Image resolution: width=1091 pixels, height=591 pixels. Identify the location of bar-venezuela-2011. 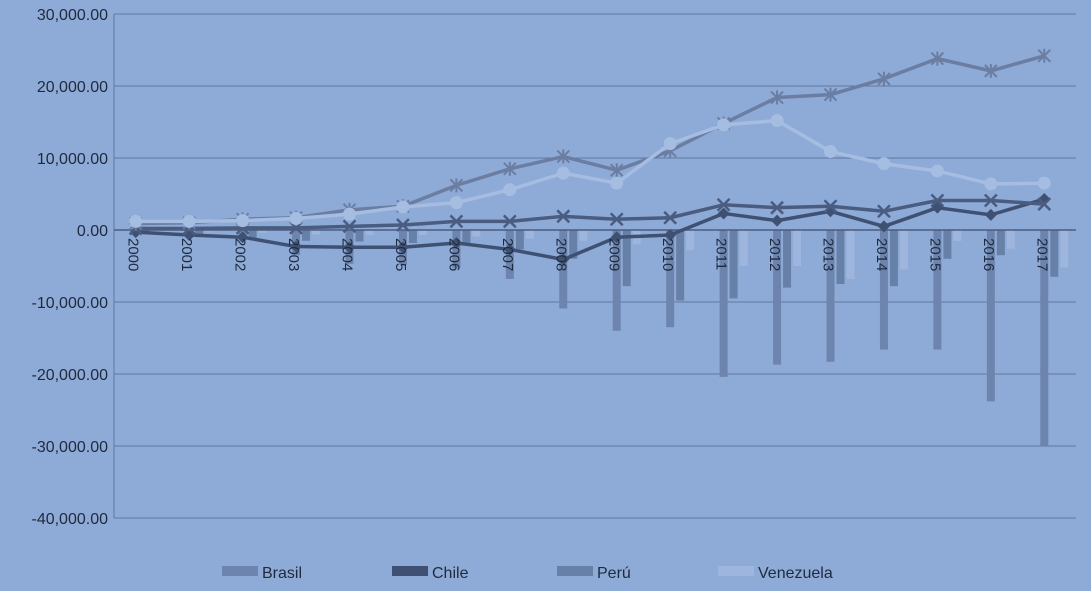
(743, 248).